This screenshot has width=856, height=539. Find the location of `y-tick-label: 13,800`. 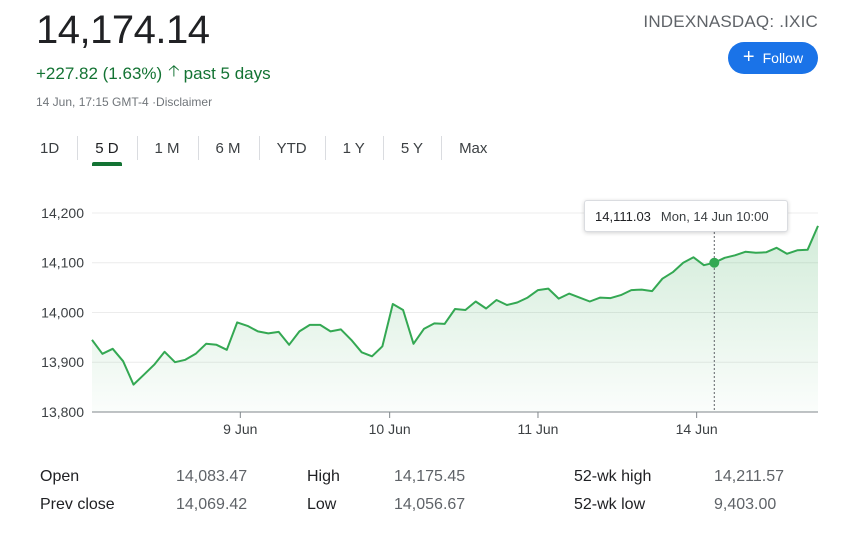

y-tick-label: 13,800 is located at coordinates (62, 412).